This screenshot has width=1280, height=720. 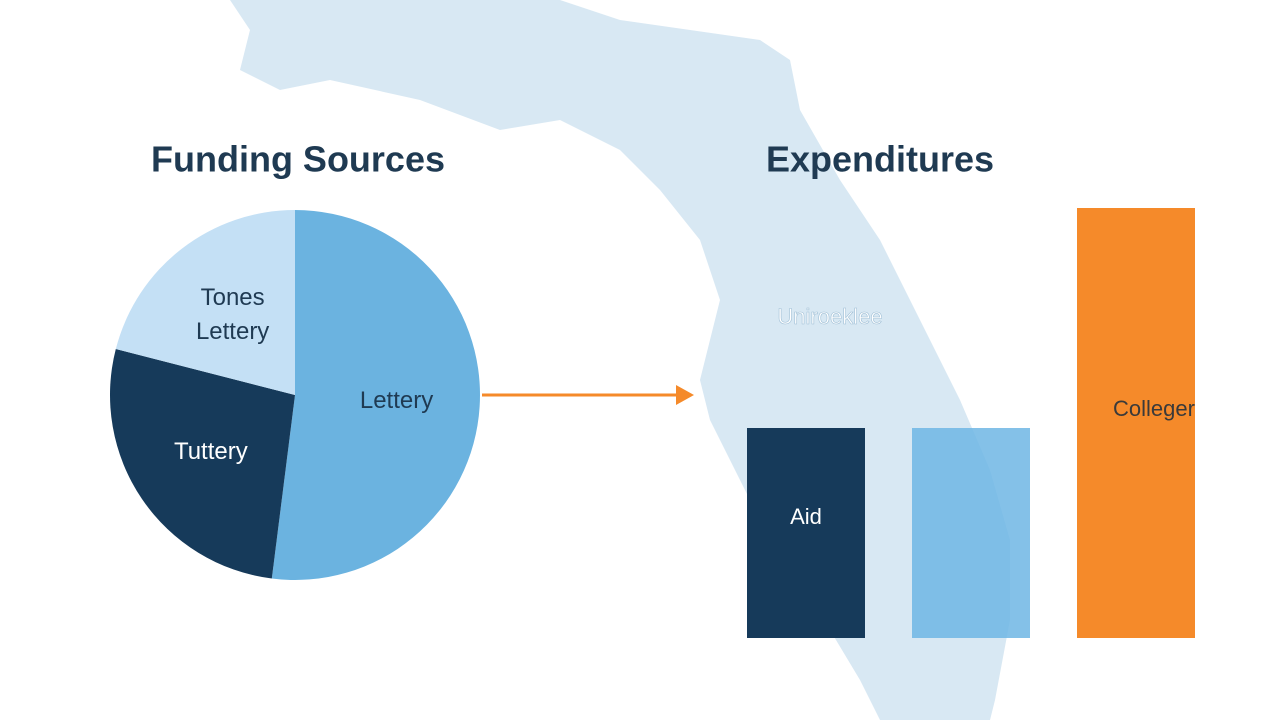 I want to click on bar-label: Aid, so click(x=806, y=516).